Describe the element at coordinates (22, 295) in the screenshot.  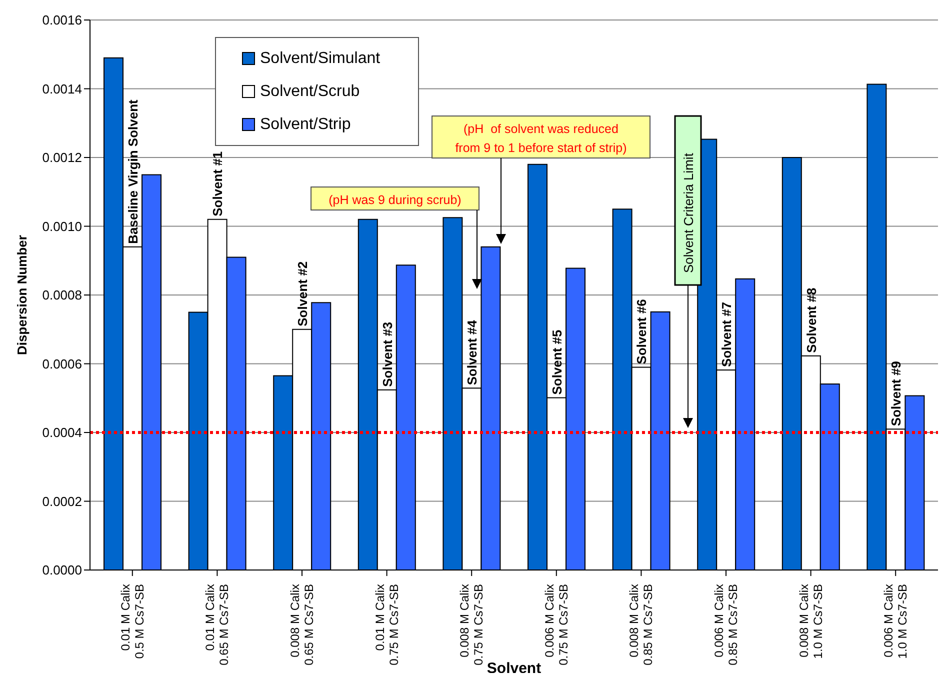
I see `y-axis-title: Dispersion Number` at that location.